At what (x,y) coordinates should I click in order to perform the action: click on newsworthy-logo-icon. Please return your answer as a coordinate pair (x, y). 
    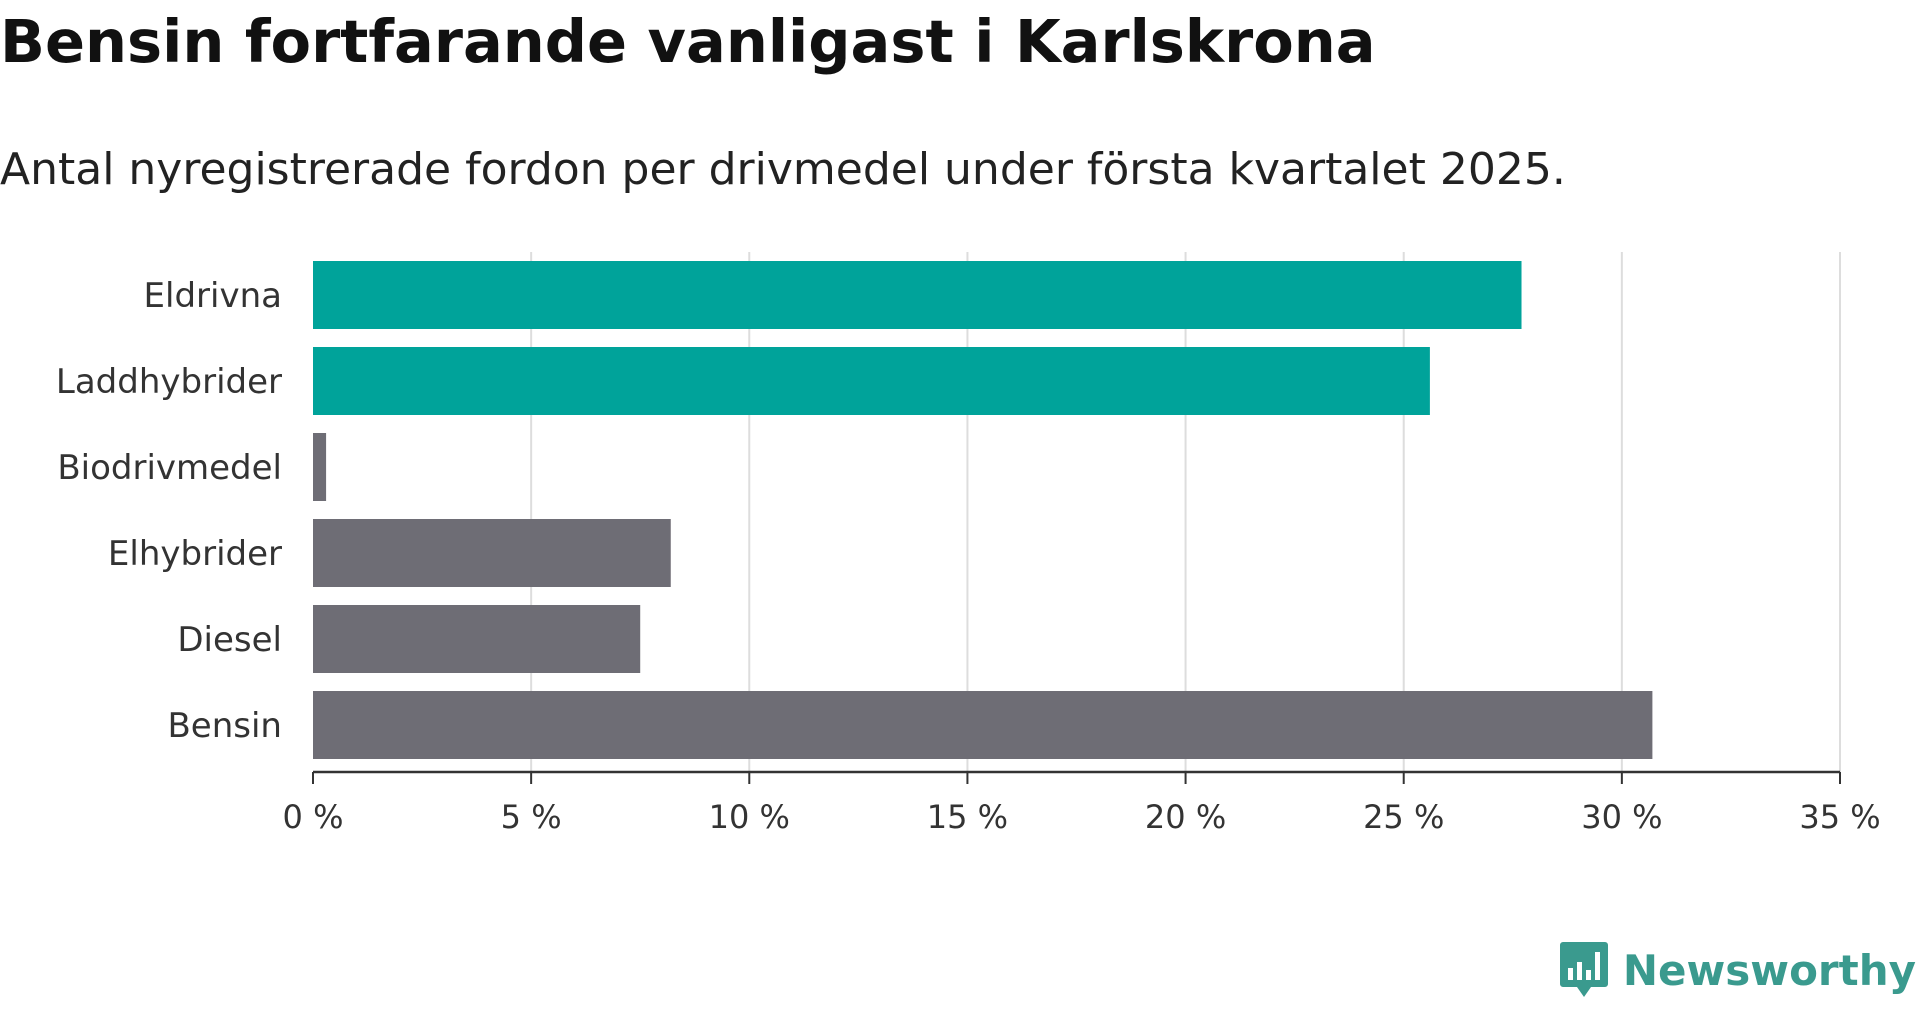
    Looking at the image, I should click on (1583, 969).